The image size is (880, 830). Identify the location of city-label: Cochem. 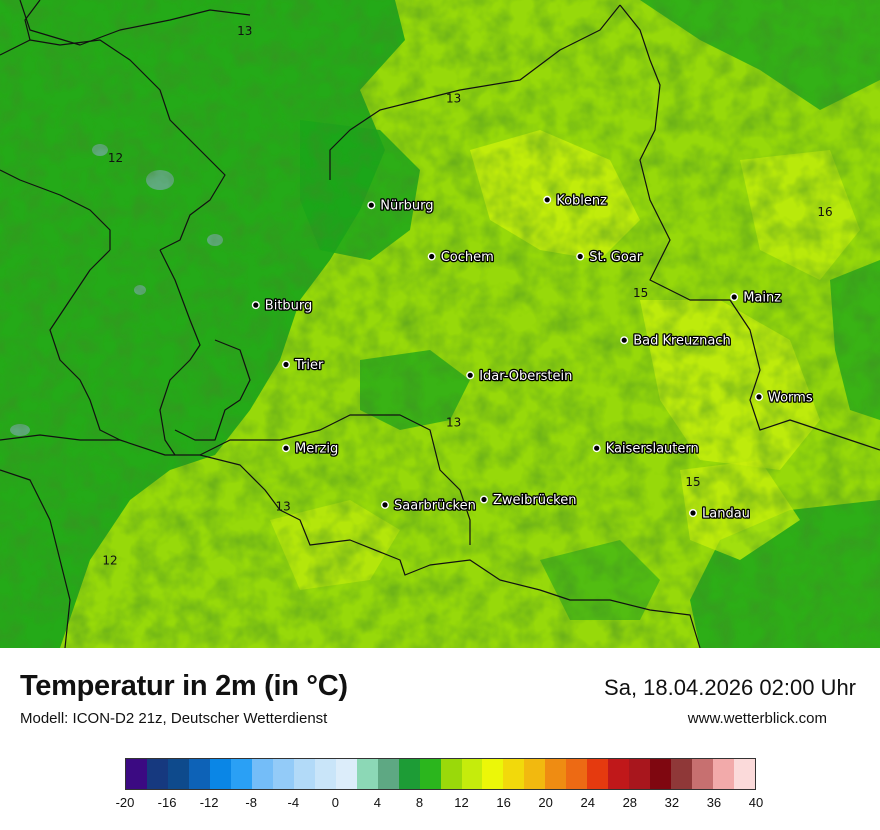
(467, 257).